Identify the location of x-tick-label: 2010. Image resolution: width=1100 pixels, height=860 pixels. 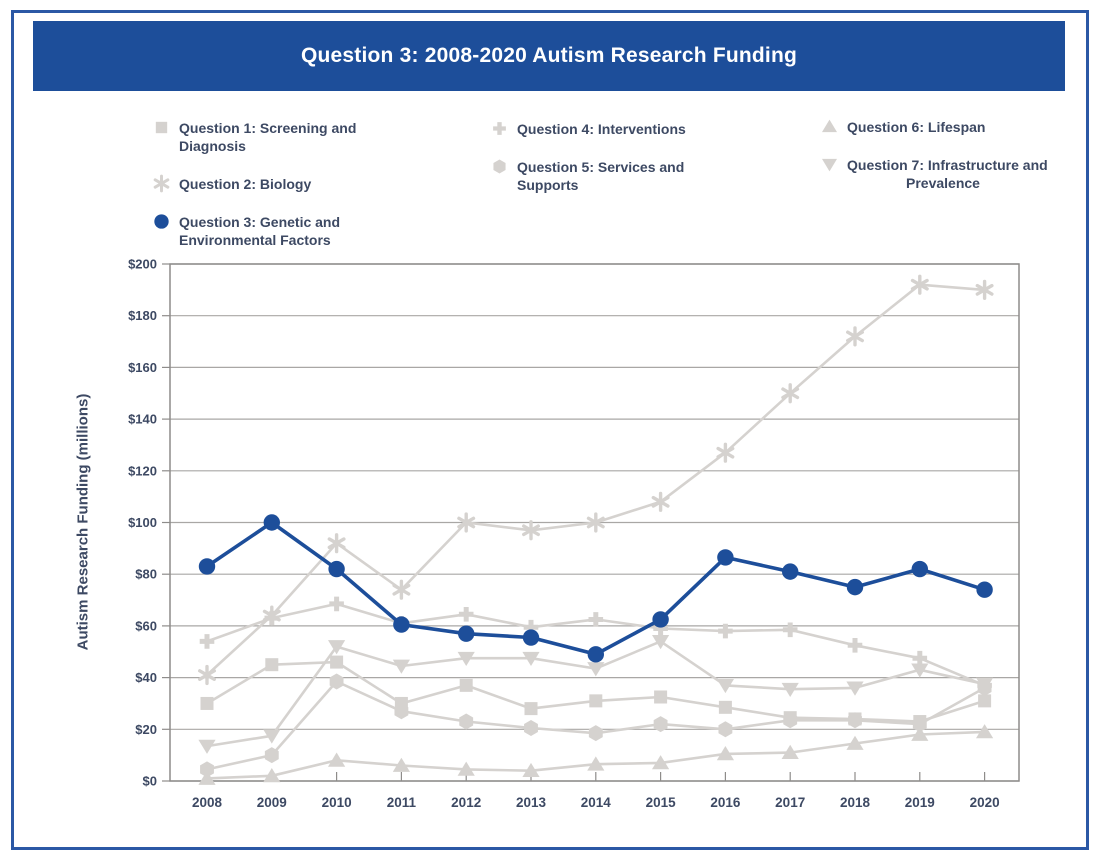
(337, 802).